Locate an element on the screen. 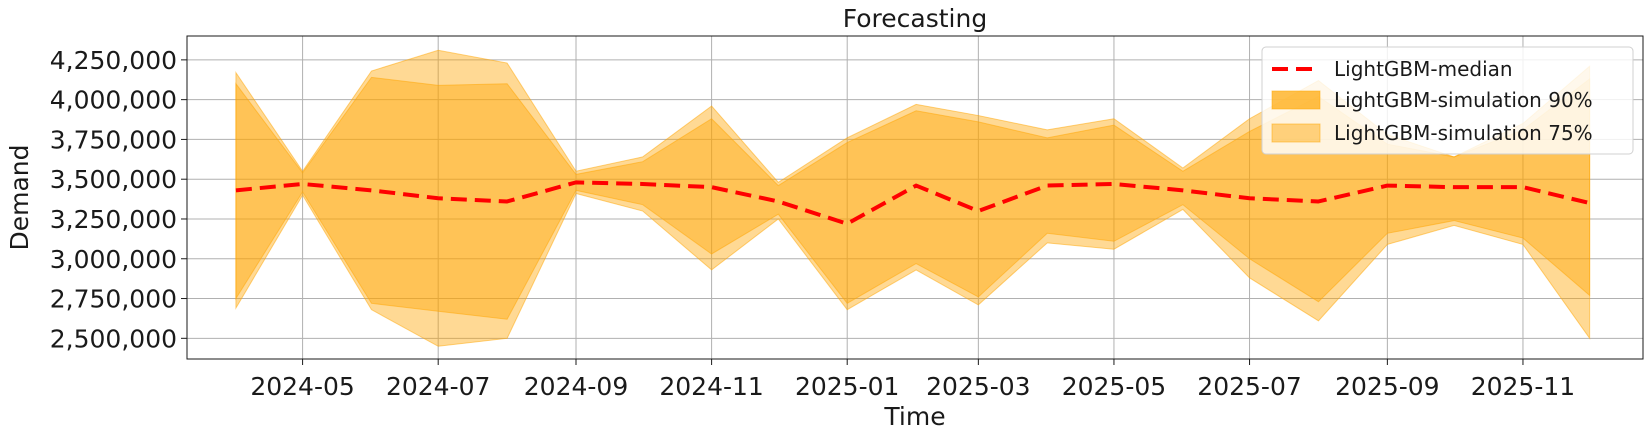  line-layer is located at coordinates (913, 203).